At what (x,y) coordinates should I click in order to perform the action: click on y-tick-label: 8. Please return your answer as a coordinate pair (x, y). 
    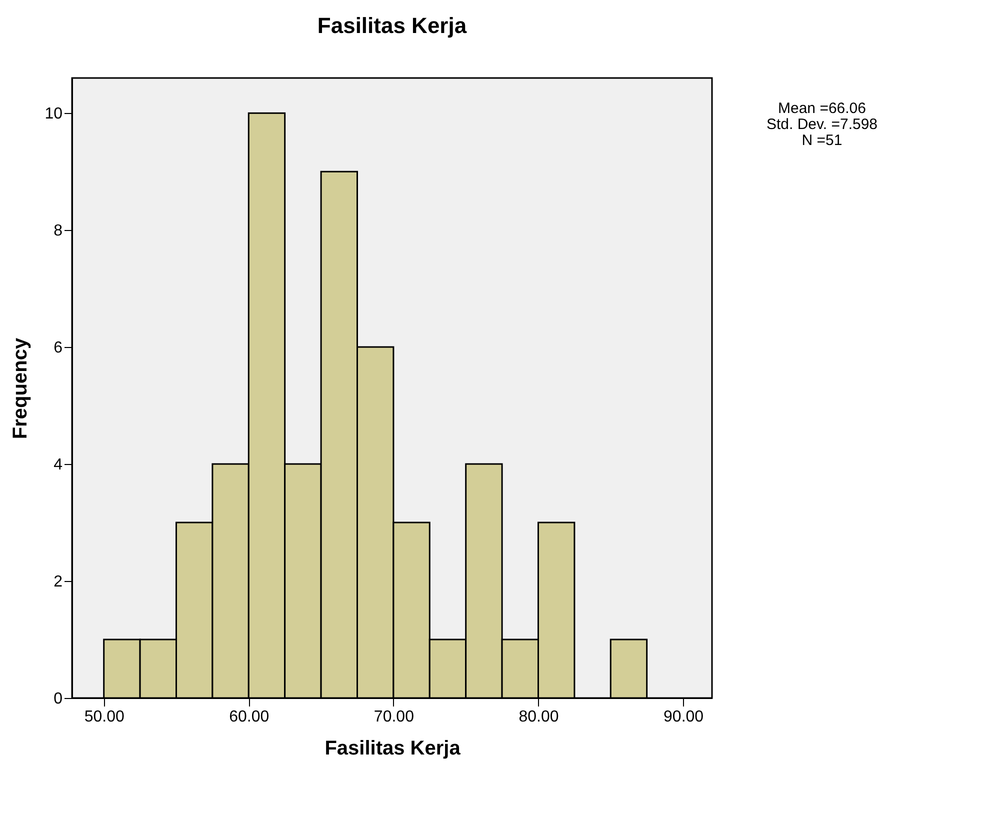
    Looking at the image, I should click on (58, 231).